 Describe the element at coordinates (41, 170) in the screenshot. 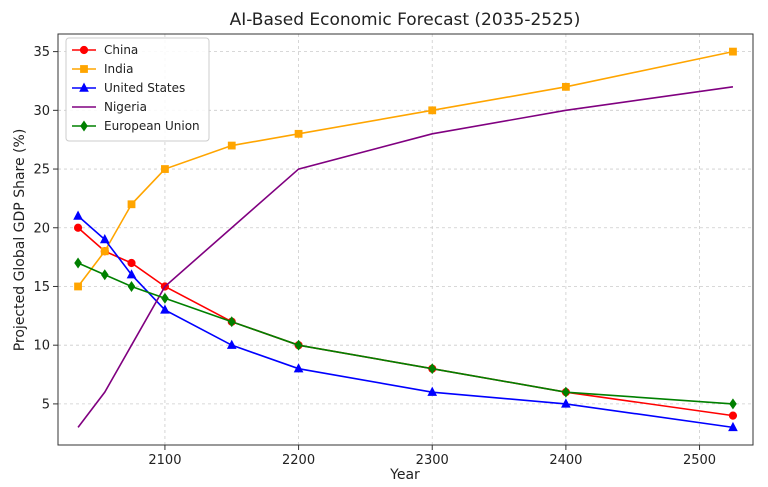

I see `y-tick-label: 25` at that location.